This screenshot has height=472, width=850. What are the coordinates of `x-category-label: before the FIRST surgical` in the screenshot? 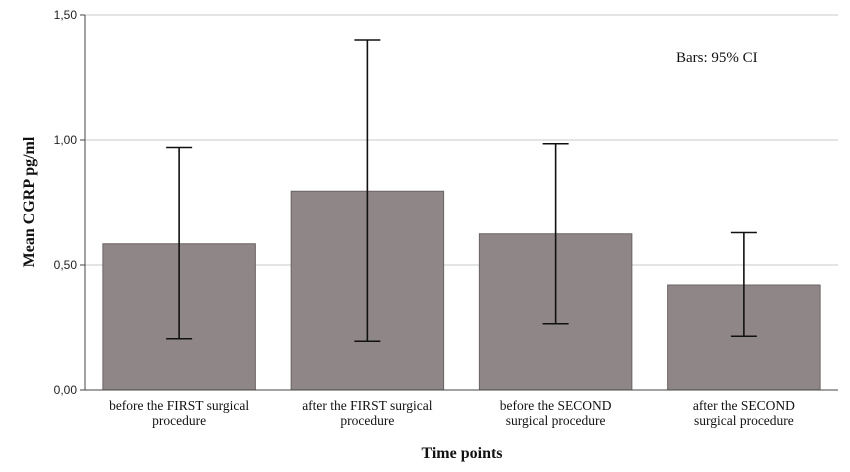 It's located at (179, 405).